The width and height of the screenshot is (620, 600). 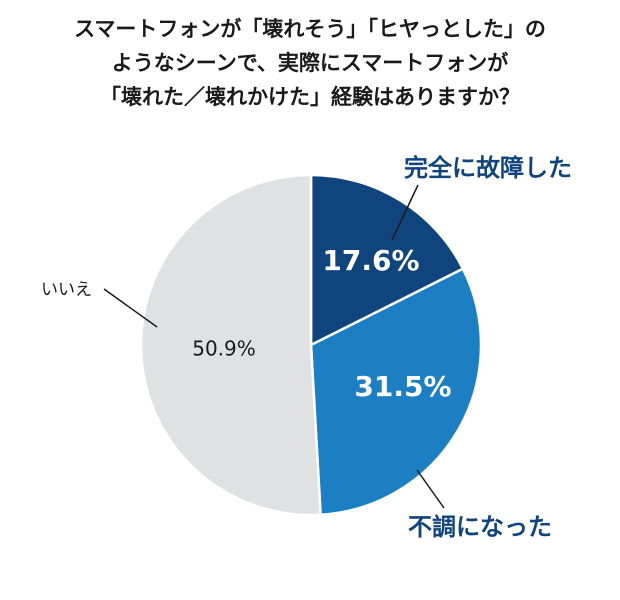 I want to click on title-line-2: ようなシーンで、実際にスマートフォンが, so click(x=310, y=63).